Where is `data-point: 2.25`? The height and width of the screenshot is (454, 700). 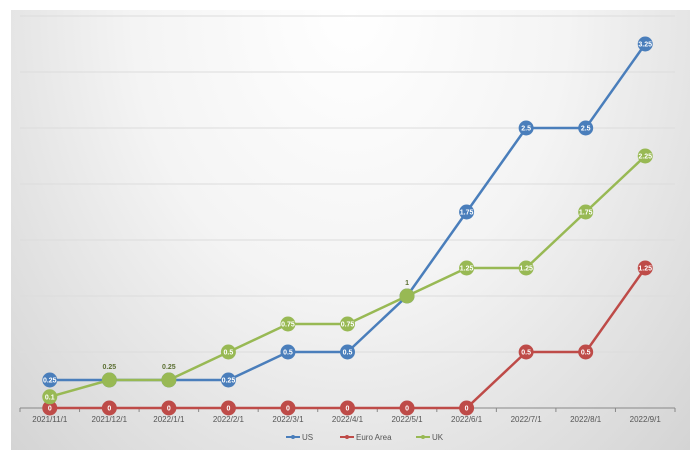
data-point: 2.25 is located at coordinates (645, 156).